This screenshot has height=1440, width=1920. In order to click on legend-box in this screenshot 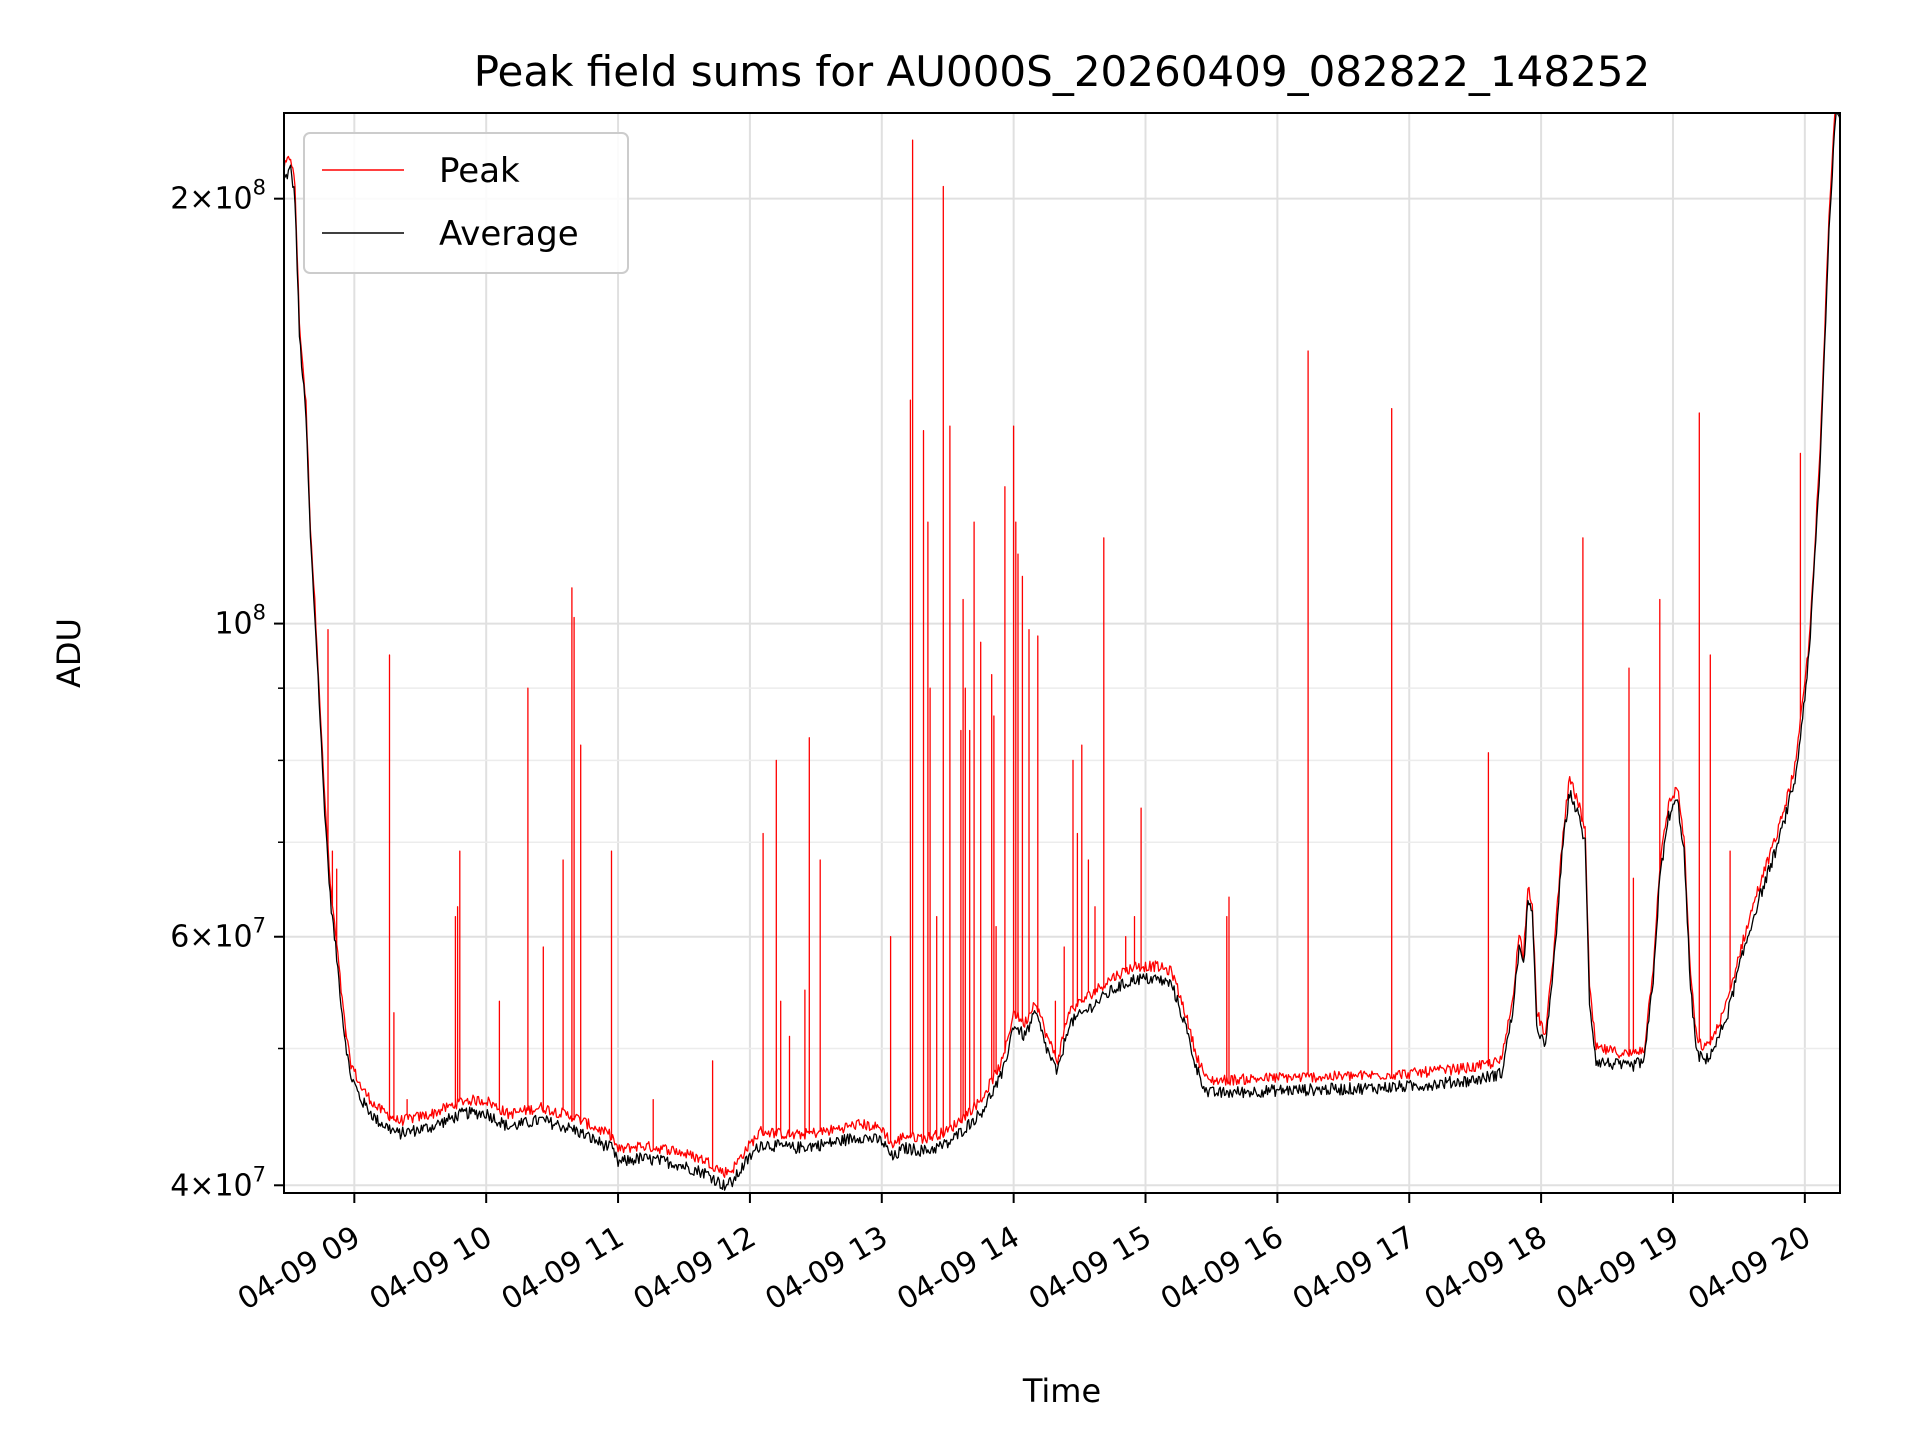, I will do `click(466, 203)`.